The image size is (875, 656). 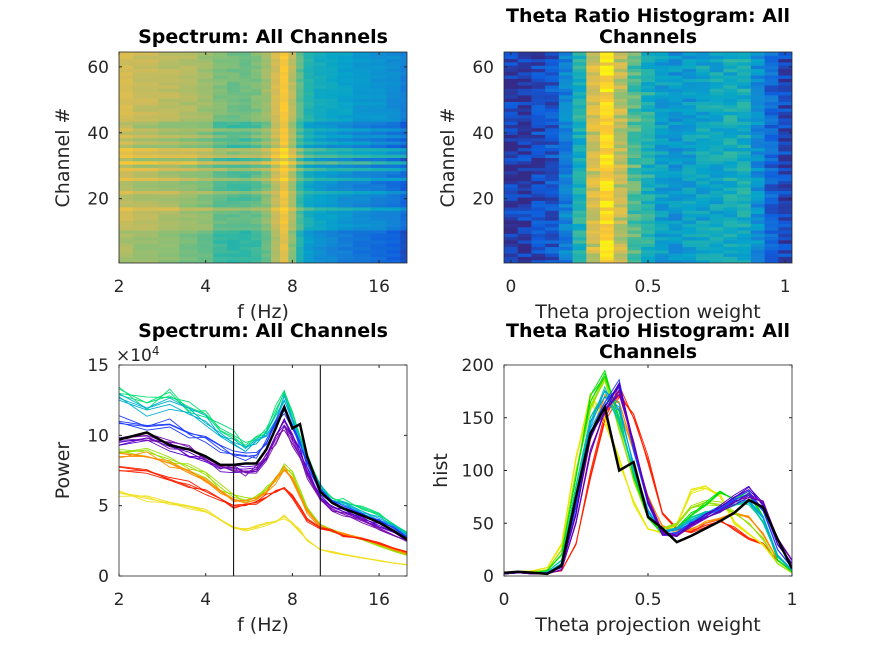 I want to click on x-tick-label: 1, so click(x=785, y=287).